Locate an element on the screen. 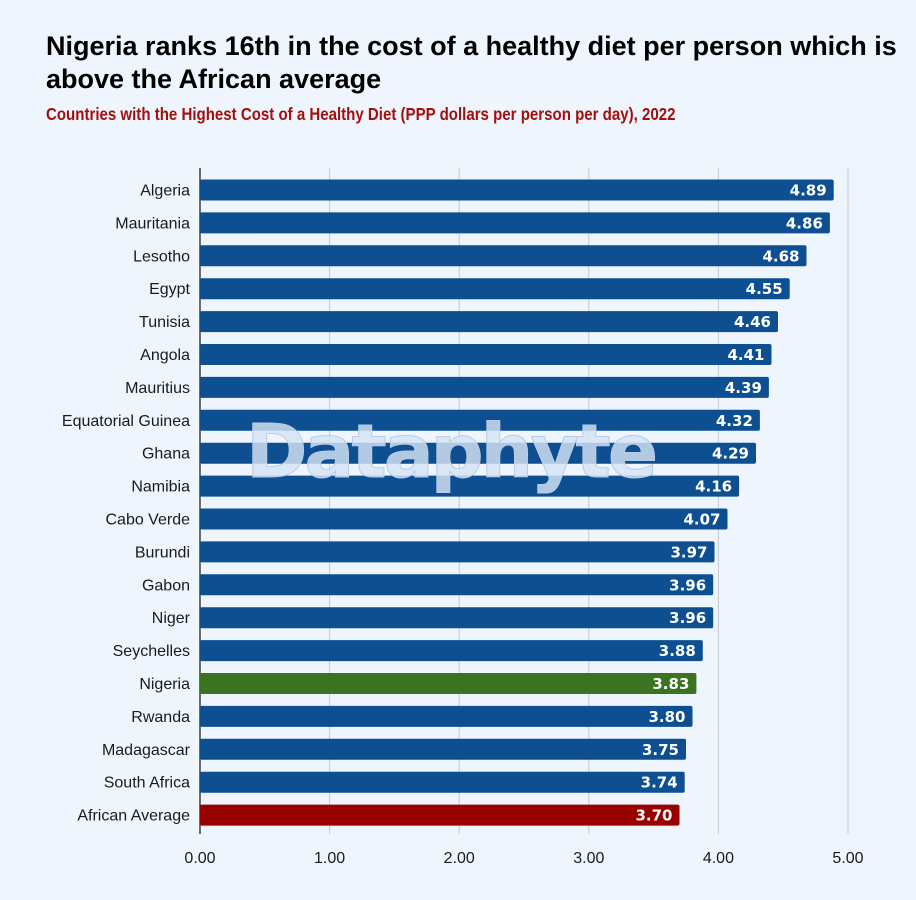 This screenshot has height=900, width=916. dataphyte-watermark: Dataphyte is located at coordinates (450, 452).